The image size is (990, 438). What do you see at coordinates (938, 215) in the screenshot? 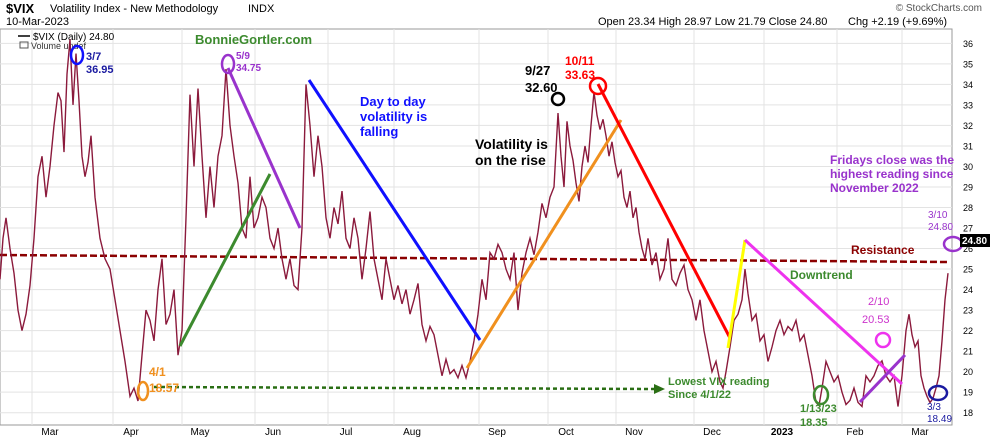
I see `label-3-10-date: 3/10` at bounding box center [938, 215].